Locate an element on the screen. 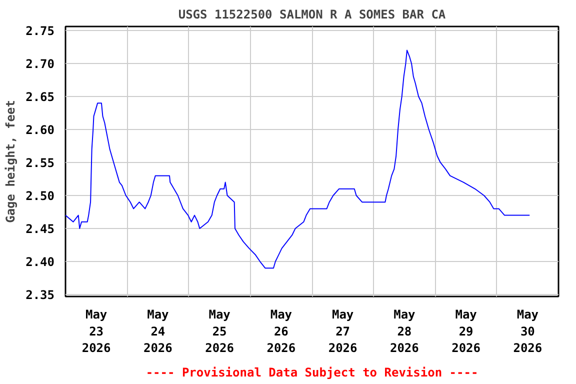  y-tick-label: 2.35 is located at coordinates (40, 295).